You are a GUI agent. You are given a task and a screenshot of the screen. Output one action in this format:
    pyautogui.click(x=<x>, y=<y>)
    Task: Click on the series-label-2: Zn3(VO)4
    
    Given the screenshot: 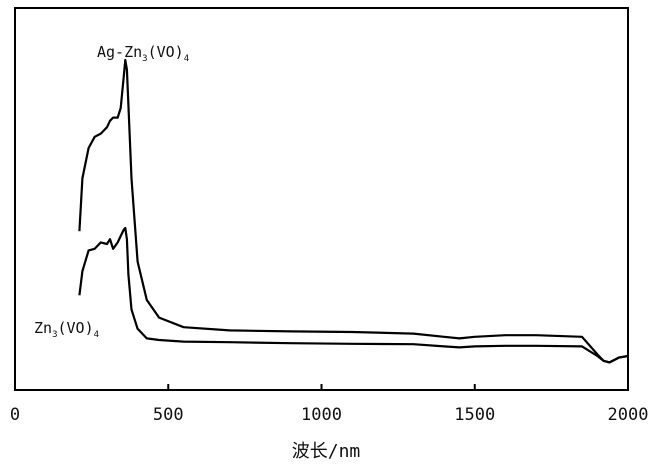 What is the action you would take?
    pyautogui.click(x=66, y=329)
    